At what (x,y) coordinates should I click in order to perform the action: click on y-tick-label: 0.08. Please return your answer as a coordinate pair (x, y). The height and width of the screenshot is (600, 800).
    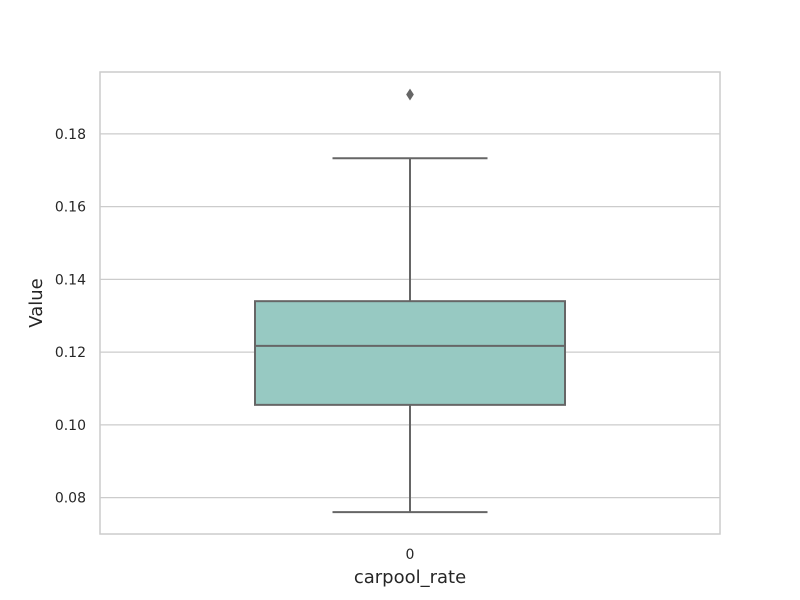
    Looking at the image, I should click on (70, 499).